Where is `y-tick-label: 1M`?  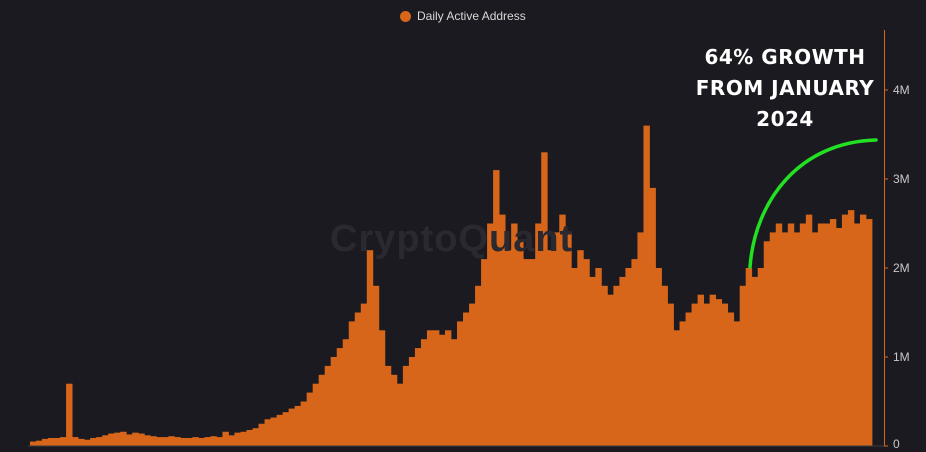
y-tick-label: 1M is located at coordinates (901, 357).